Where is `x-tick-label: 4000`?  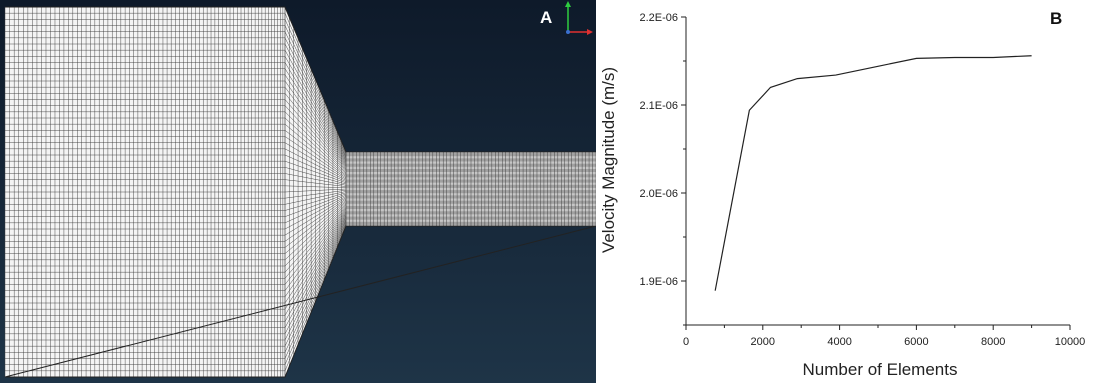 x-tick-label: 4000 is located at coordinates (839, 342).